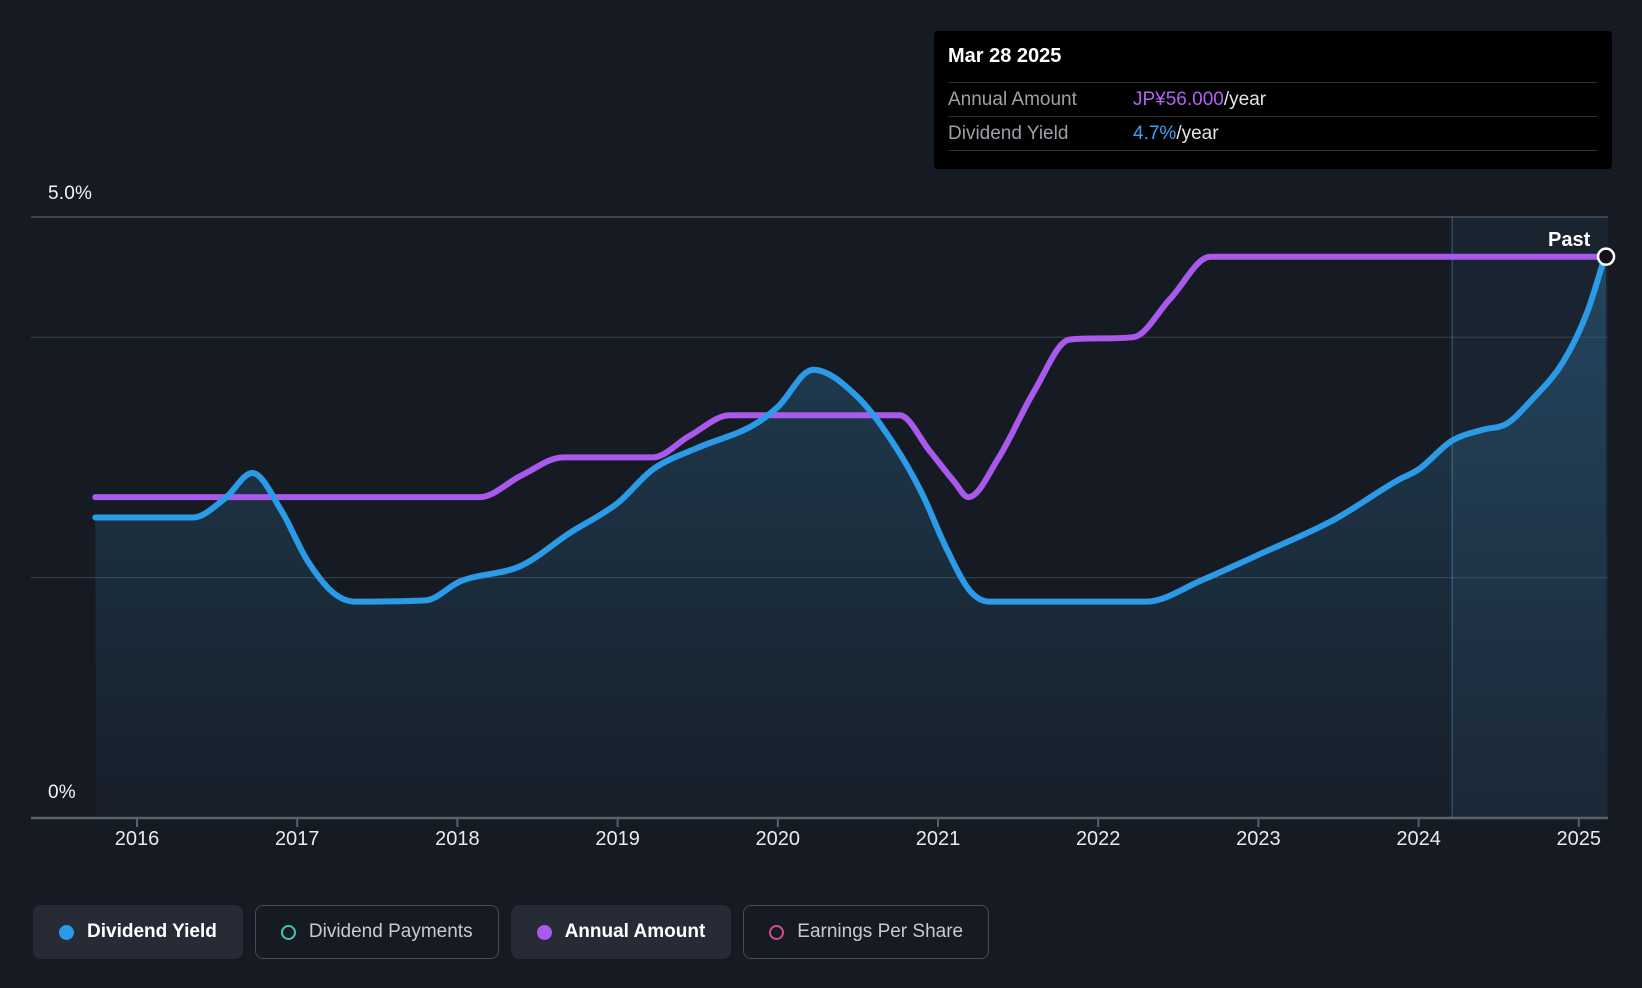 The height and width of the screenshot is (988, 1642). Describe the element at coordinates (62, 792) in the screenshot. I see `y-axis-label-bottom: 0%` at that location.